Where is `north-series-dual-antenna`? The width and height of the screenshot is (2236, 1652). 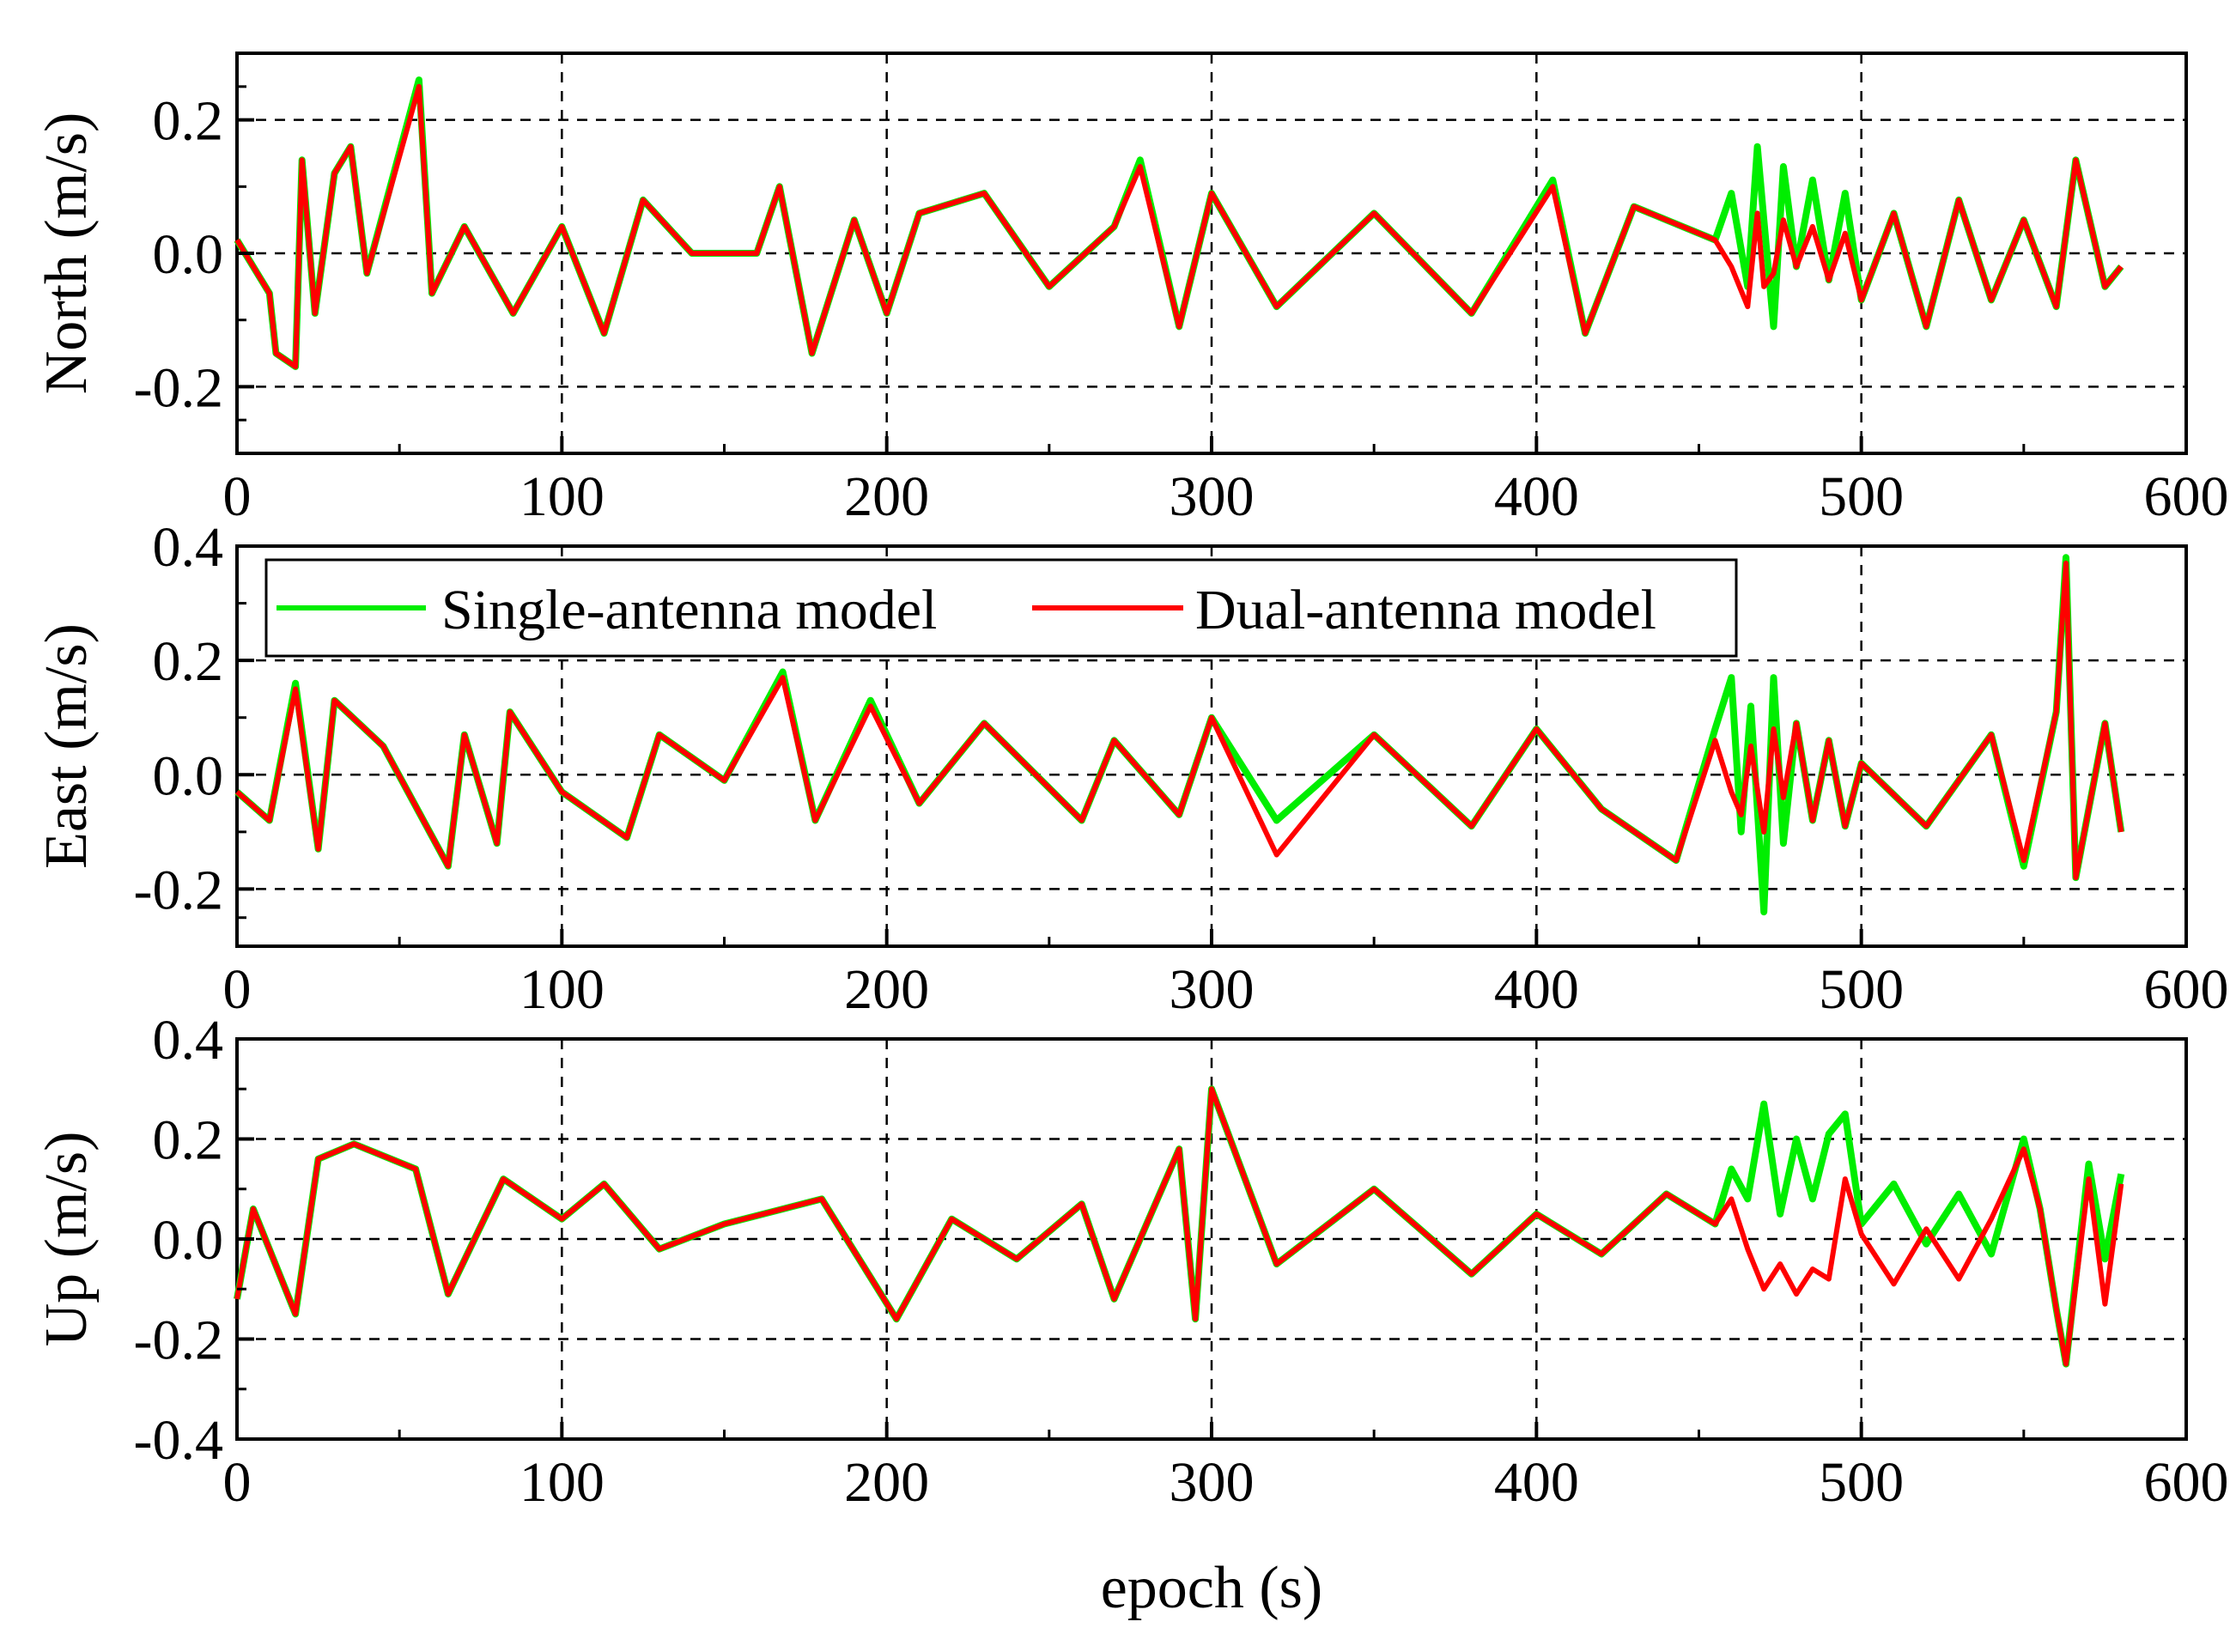
north-series-dual-antenna is located at coordinates (1179, 226).